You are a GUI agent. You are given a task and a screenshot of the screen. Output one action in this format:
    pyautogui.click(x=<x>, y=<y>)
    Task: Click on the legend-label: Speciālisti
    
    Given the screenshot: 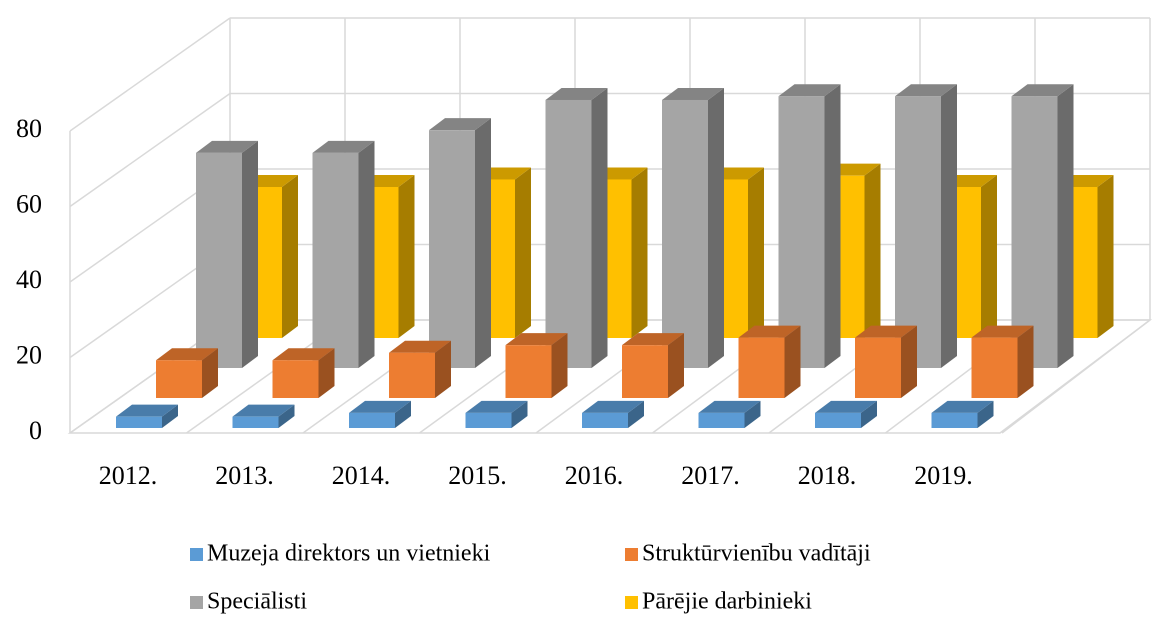 What is the action you would take?
    pyautogui.click(x=257, y=602)
    